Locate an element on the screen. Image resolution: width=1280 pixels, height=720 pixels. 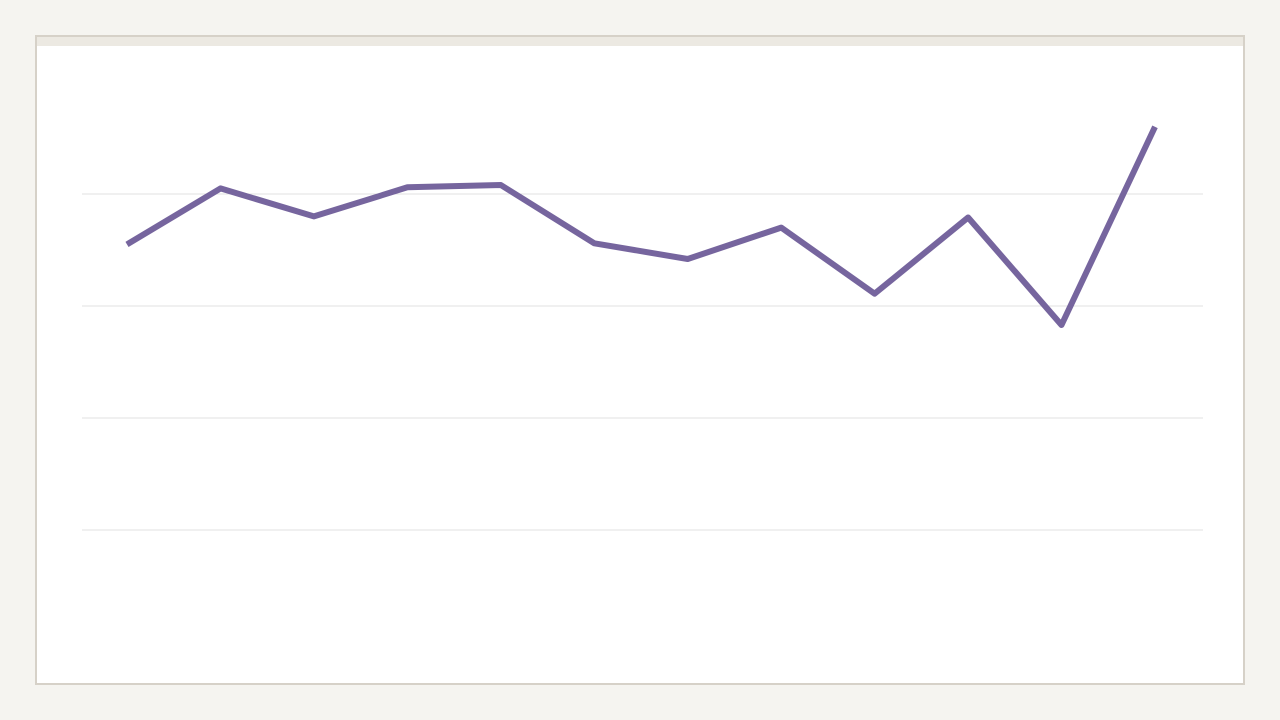
card-top-strip is located at coordinates (640, 41).